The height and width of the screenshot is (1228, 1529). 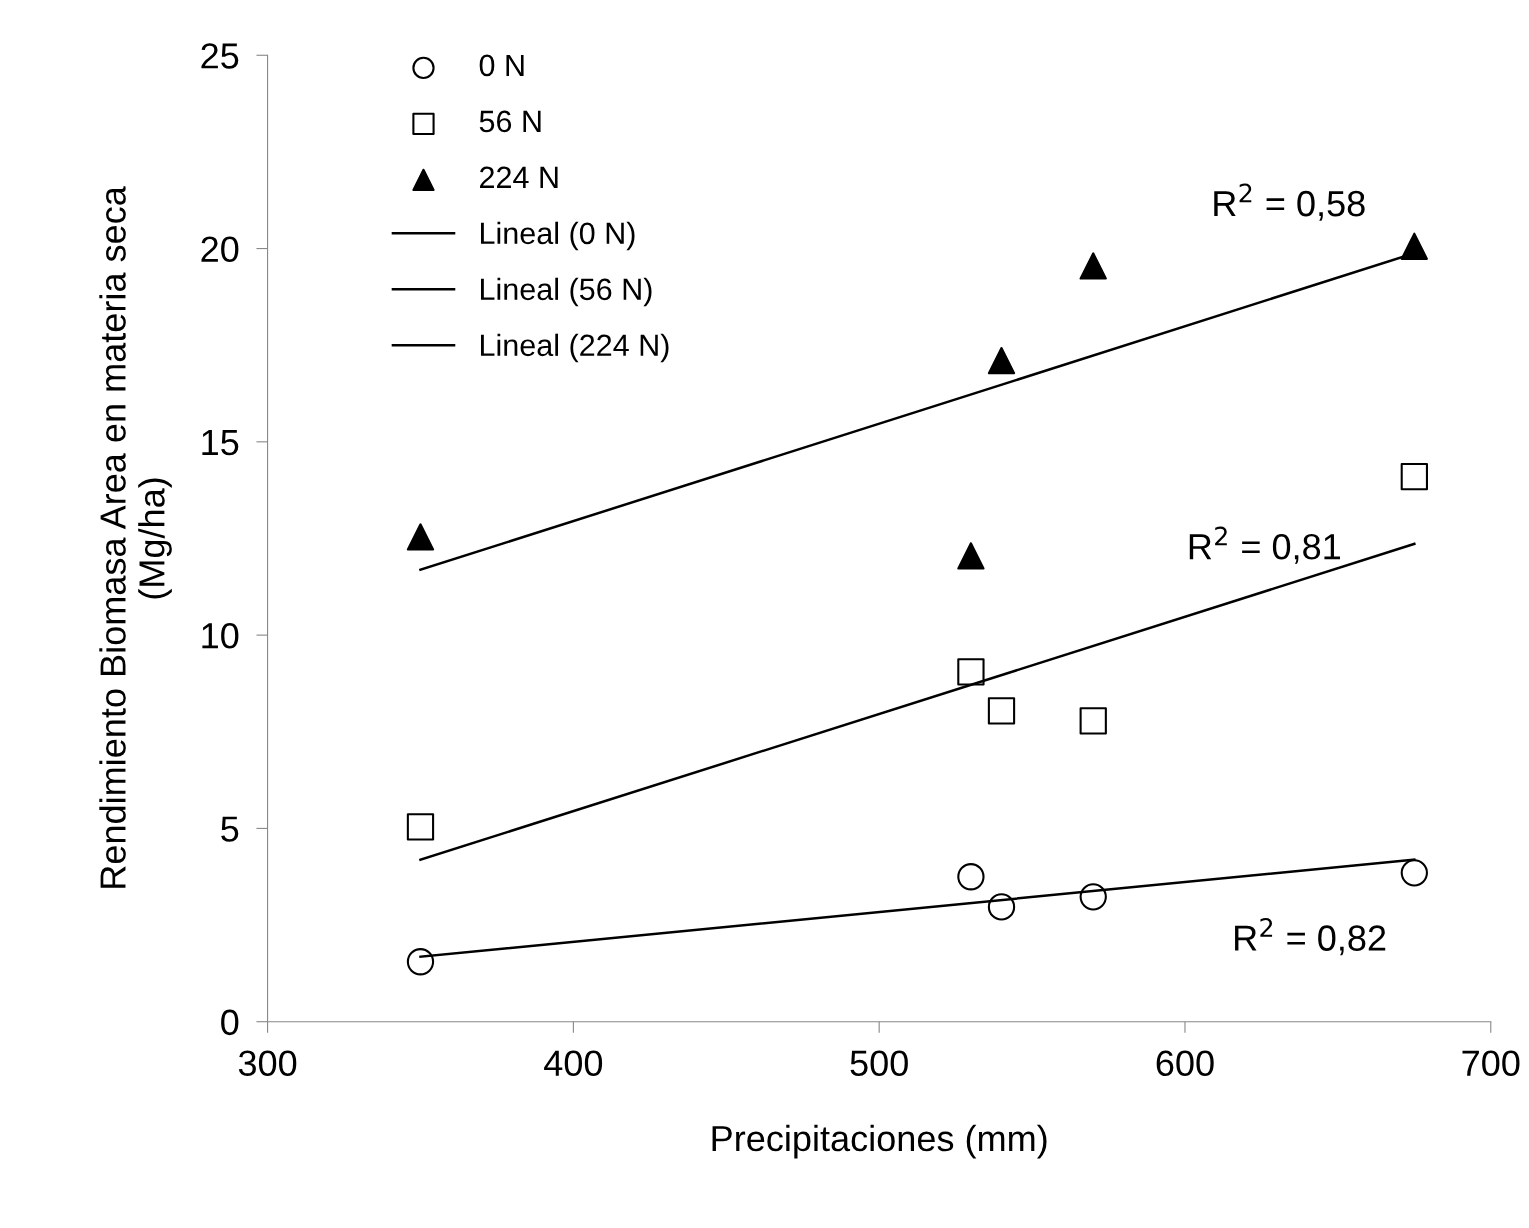 I want to click on annotation: R$^{2}$ = 0,81, so click(x=1265, y=545).